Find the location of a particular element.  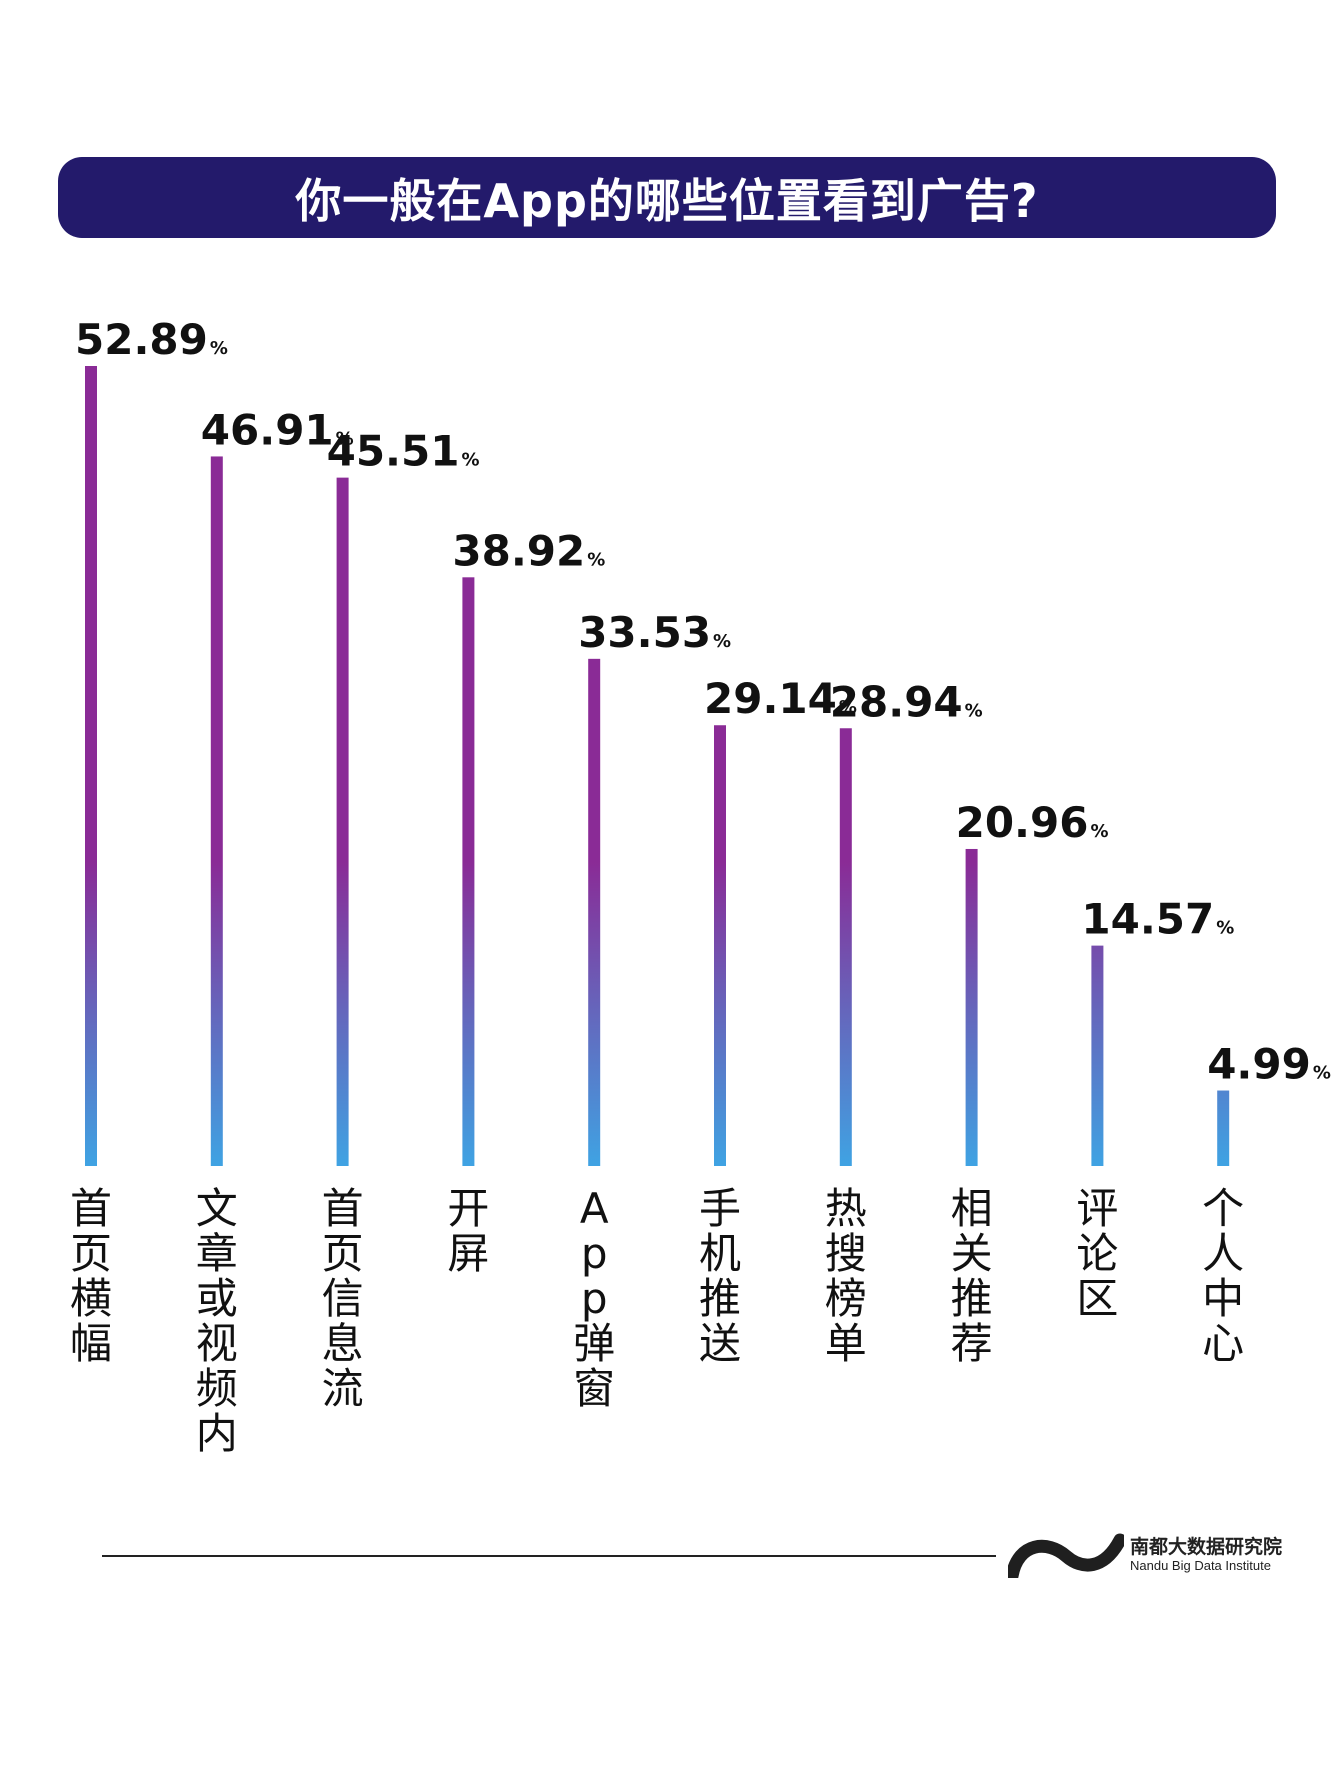

category-label-4: 开屏 is located at coordinates (468, 1231).